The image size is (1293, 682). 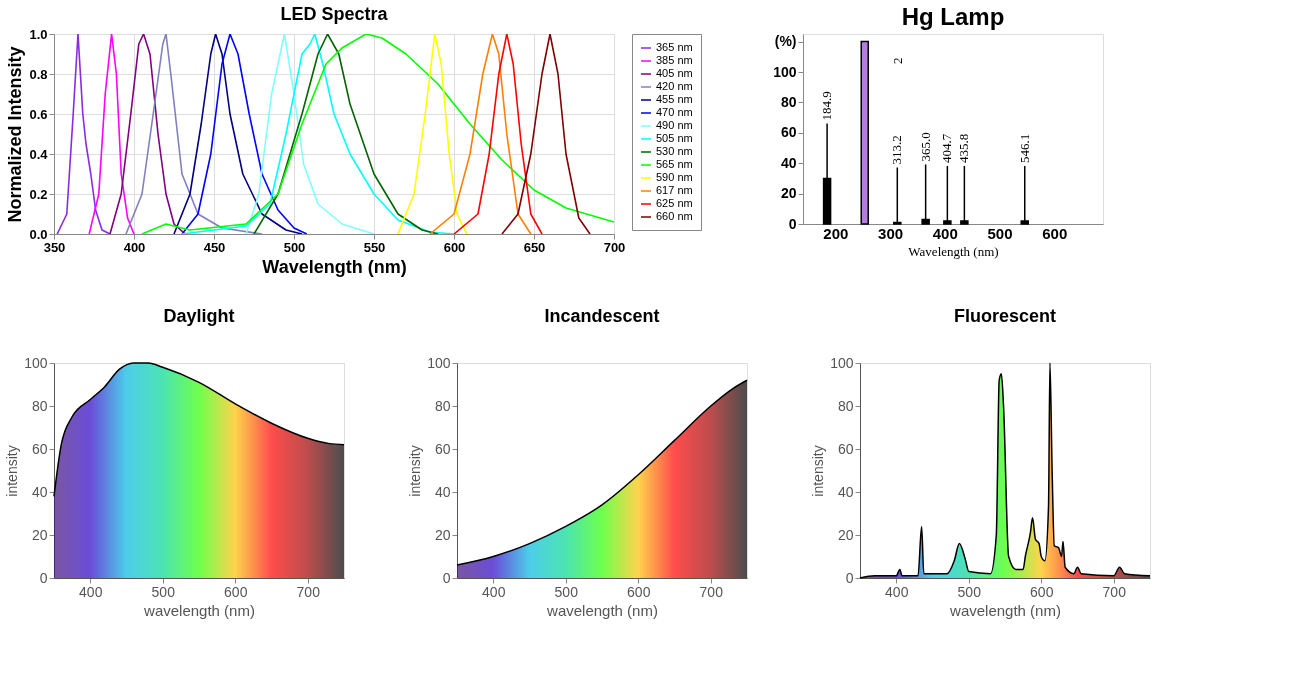 What do you see at coordinates (15, 134) in the screenshot?
I see `y-axis-title: Normalized Intensity` at bounding box center [15, 134].